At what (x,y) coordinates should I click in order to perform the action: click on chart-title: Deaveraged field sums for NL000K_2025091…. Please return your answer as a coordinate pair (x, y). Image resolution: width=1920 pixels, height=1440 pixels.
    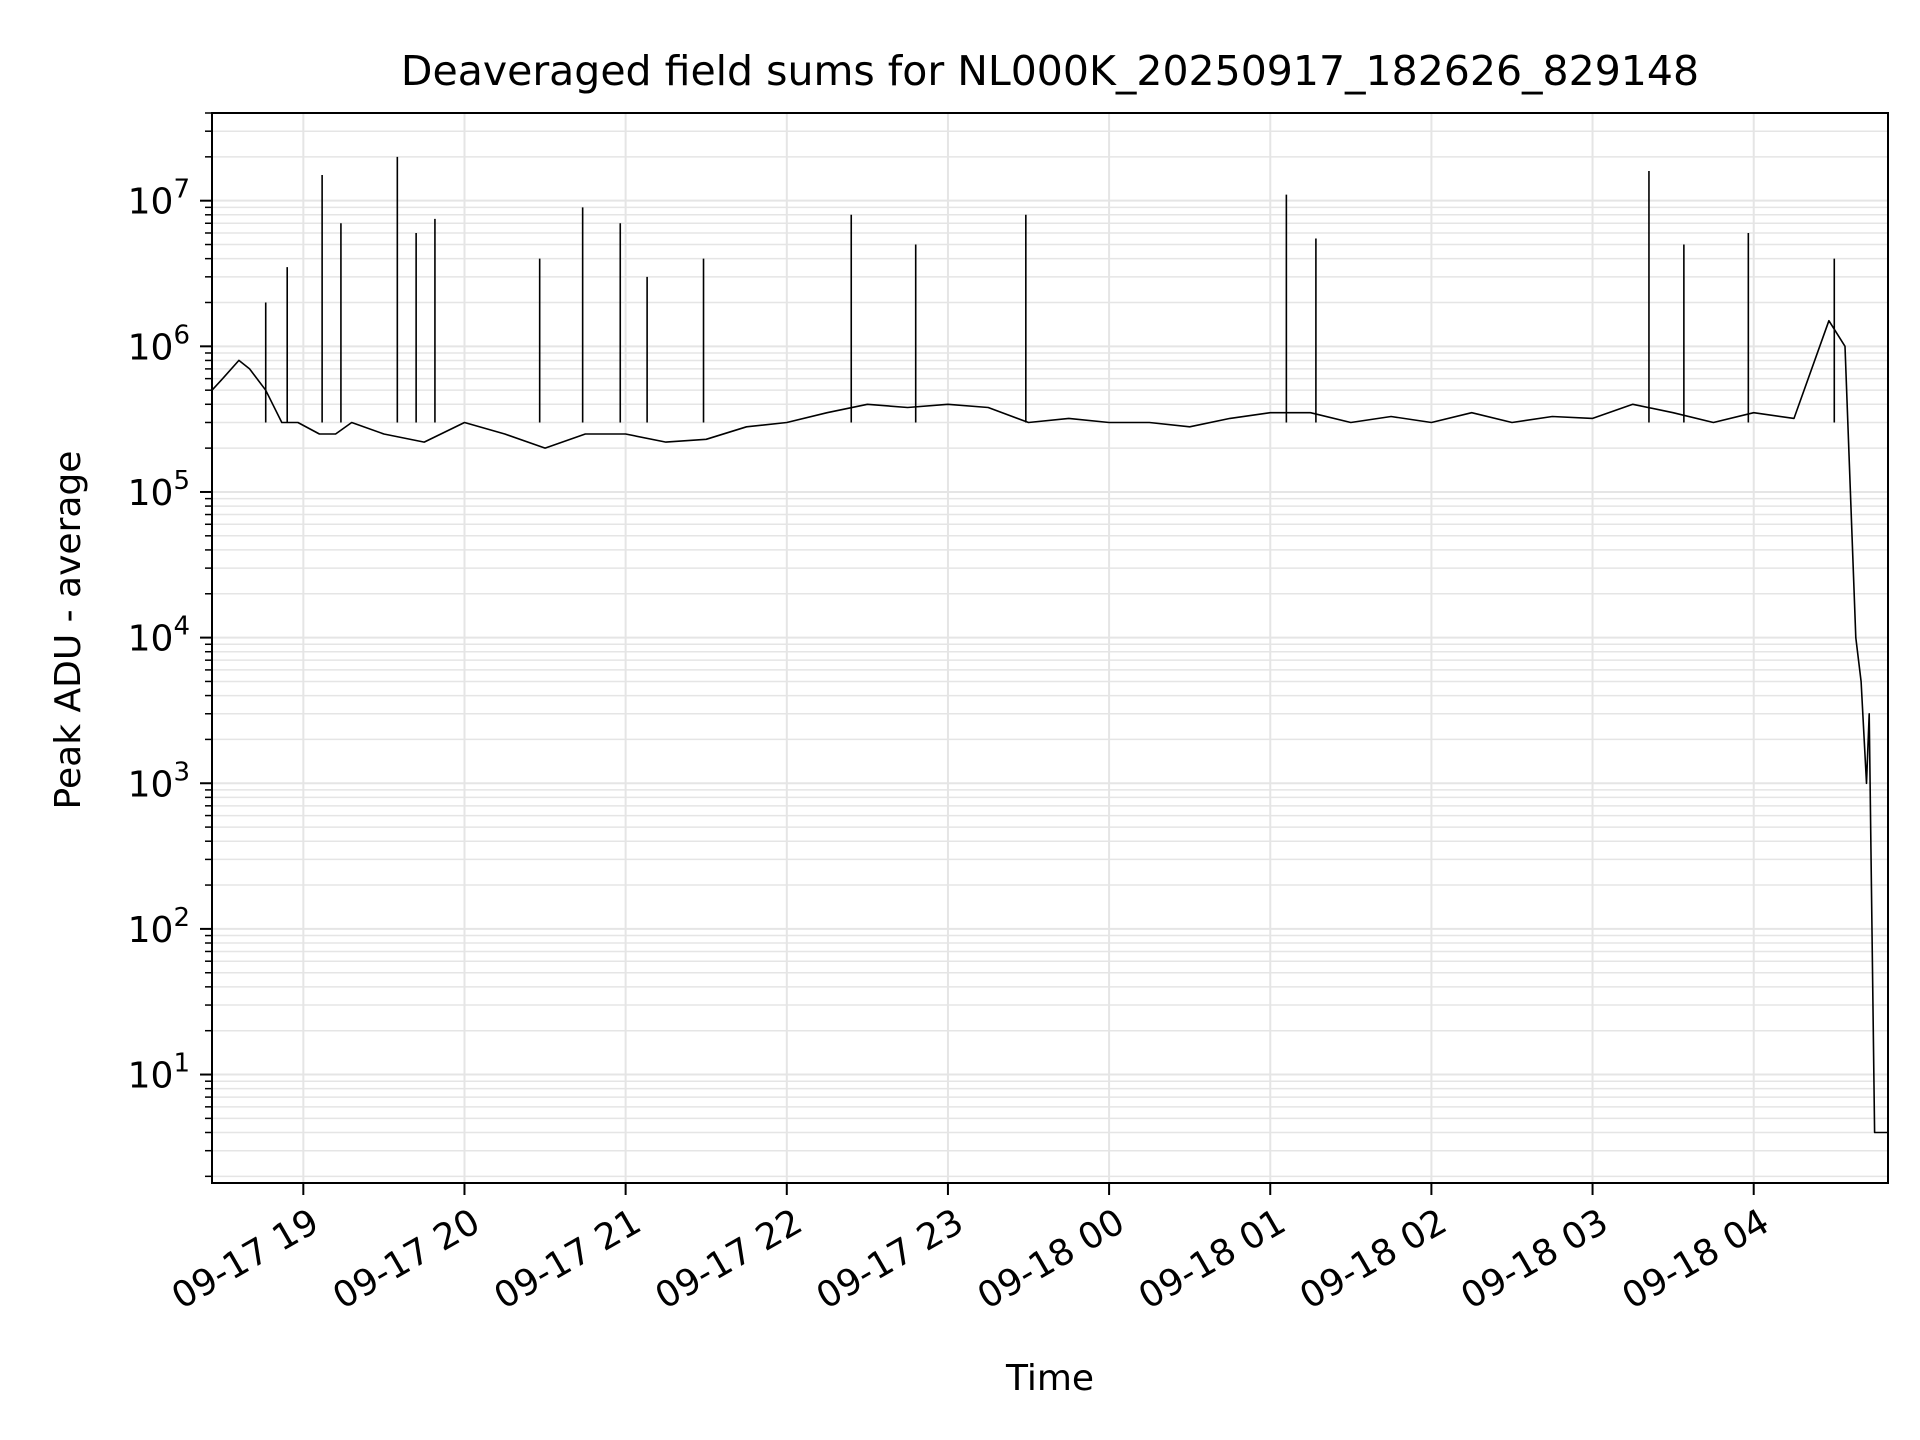
    Looking at the image, I should click on (1050, 71).